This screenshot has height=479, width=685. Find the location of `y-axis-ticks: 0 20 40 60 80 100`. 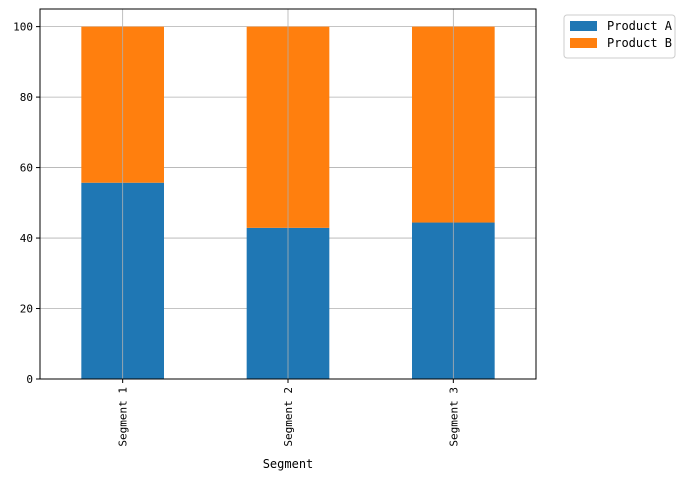

y-axis-ticks: 0 20 40 60 80 100 is located at coordinates (26, 203).